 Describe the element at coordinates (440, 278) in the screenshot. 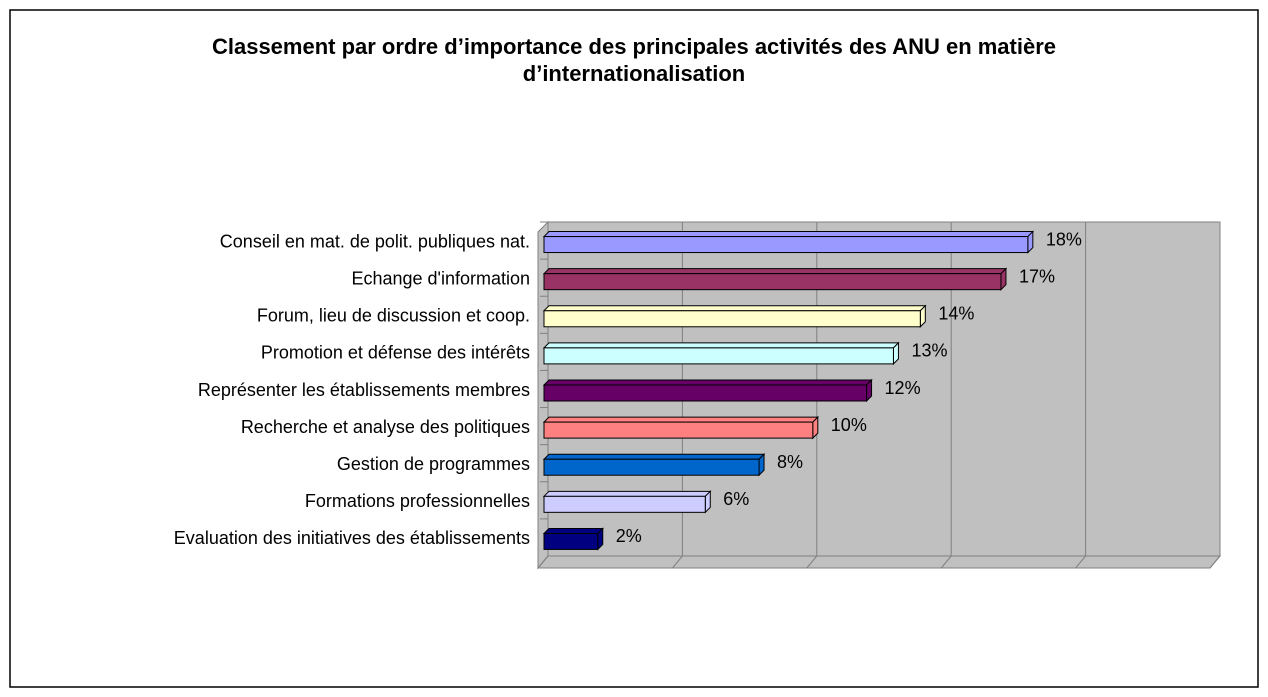

I see `y-tick-label: Echange d'information` at that location.